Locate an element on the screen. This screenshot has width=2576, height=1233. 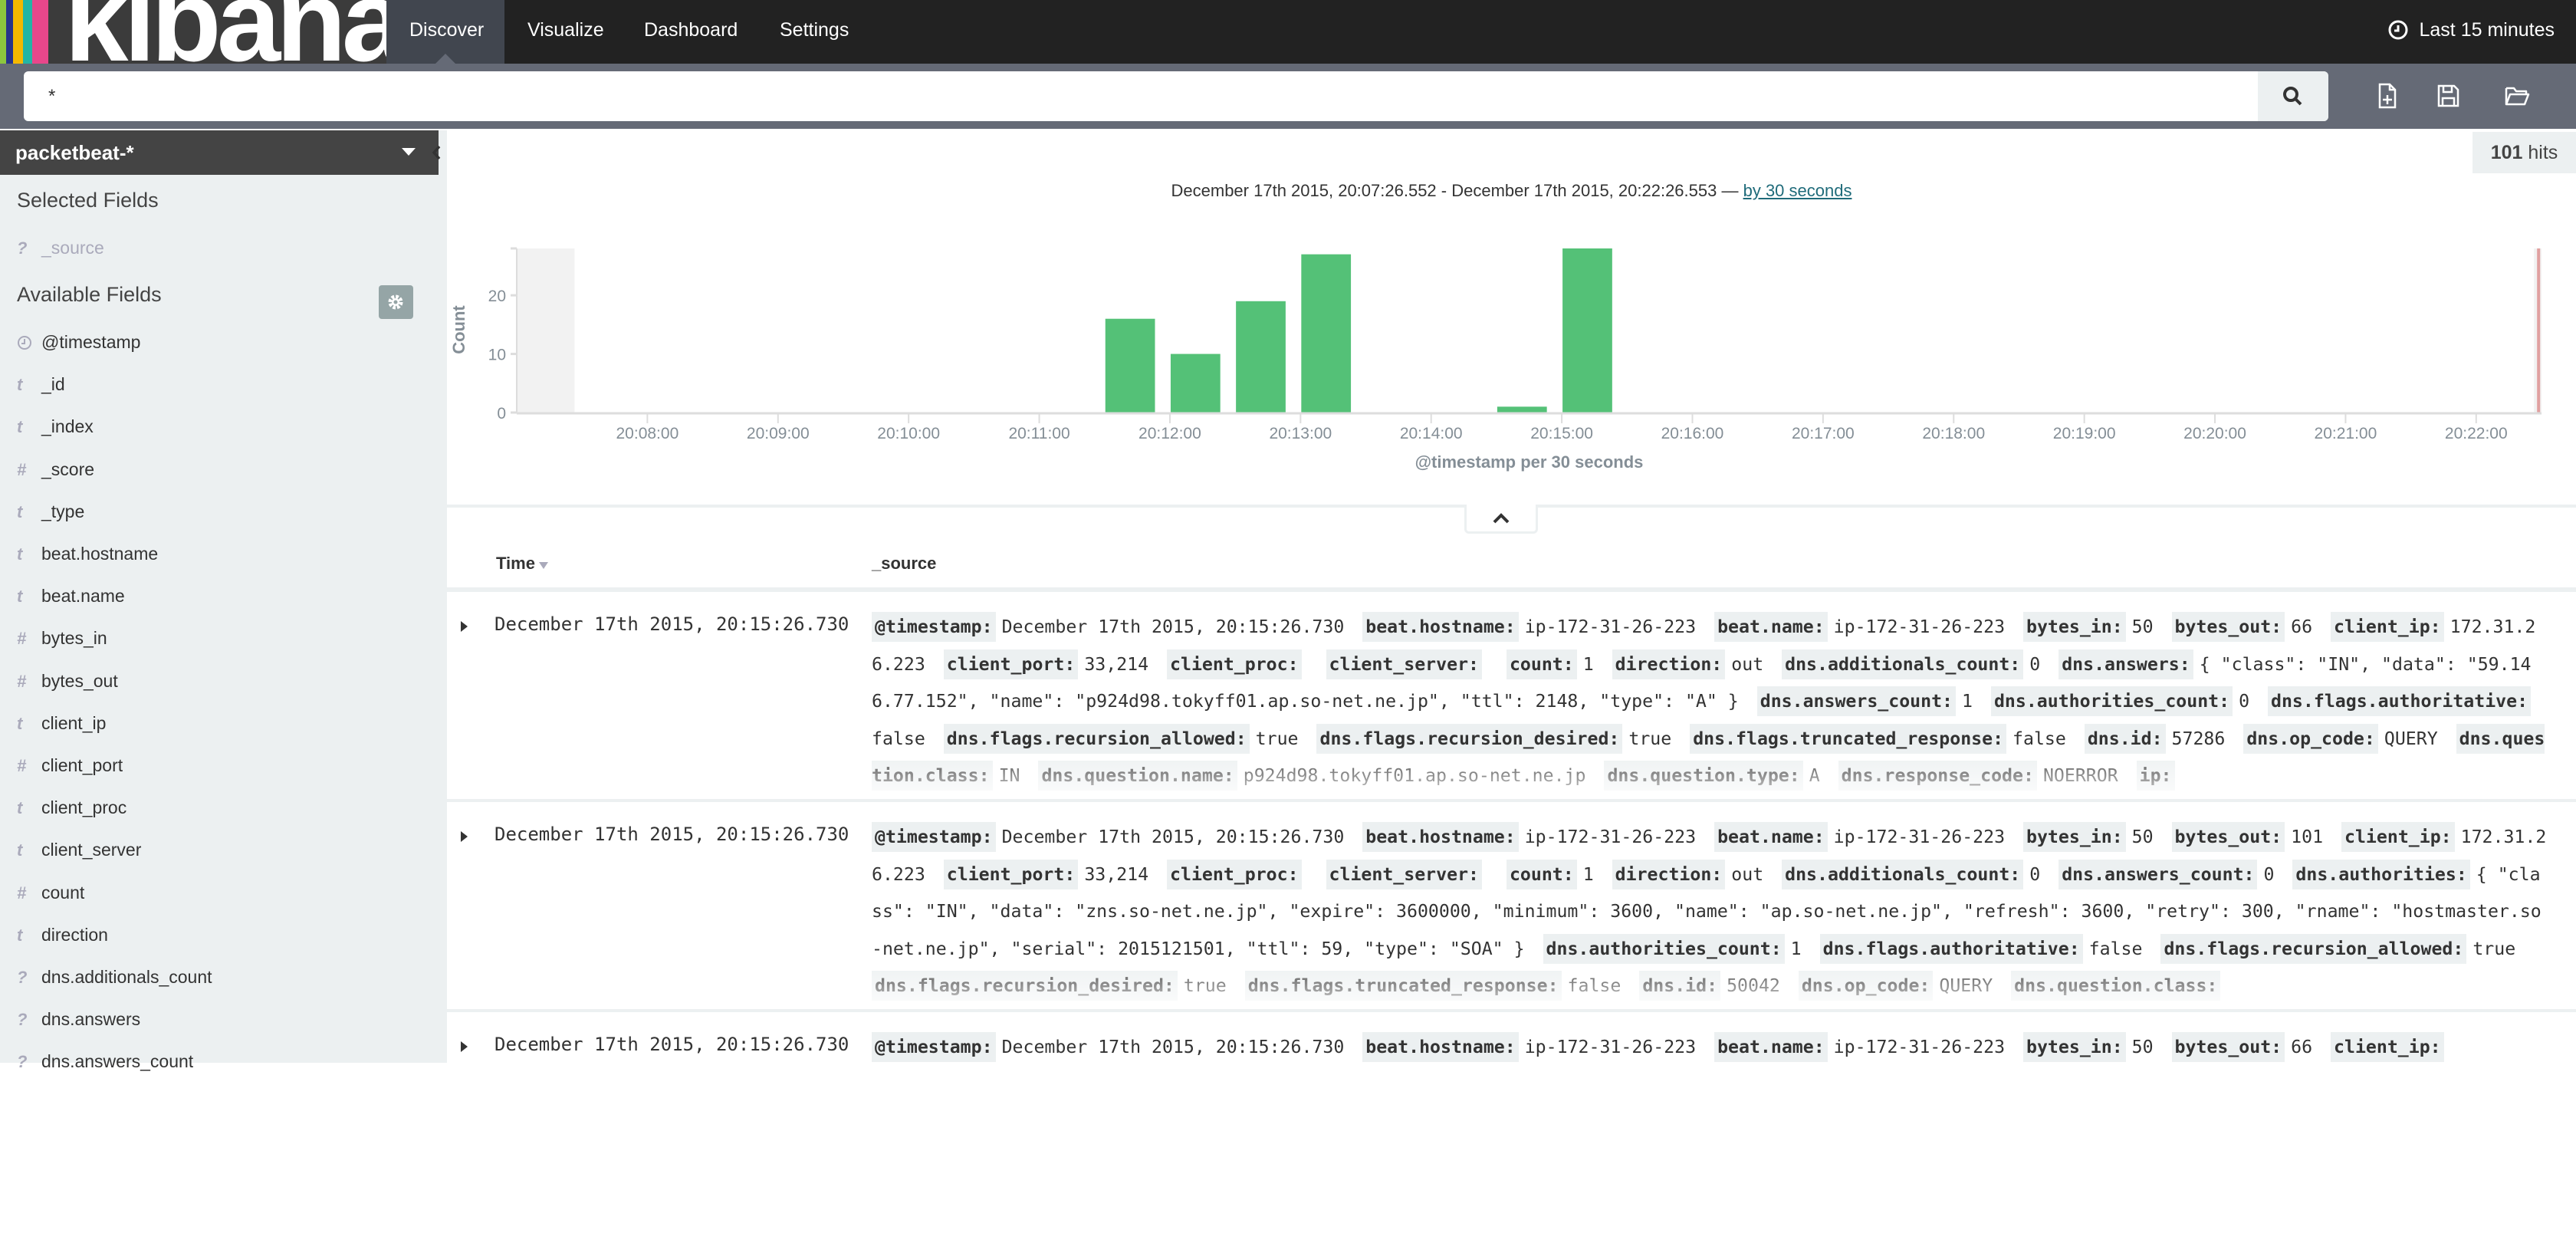
search-input is located at coordinates (1144, 97).